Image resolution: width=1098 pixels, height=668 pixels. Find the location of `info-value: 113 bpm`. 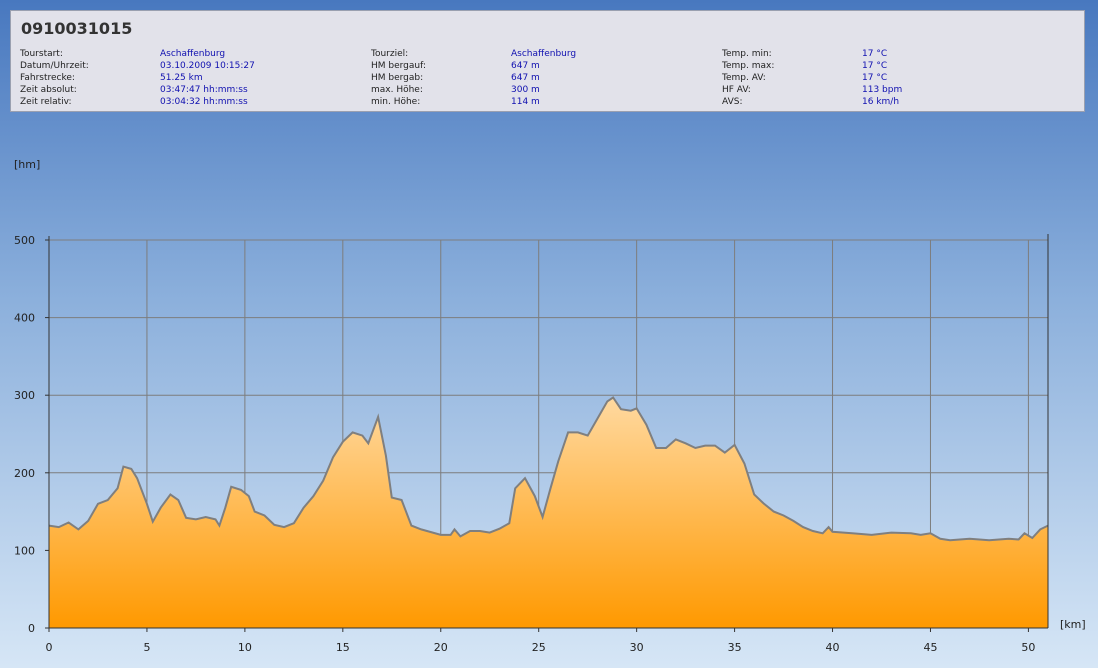

info-value: 113 bpm is located at coordinates (882, 90).